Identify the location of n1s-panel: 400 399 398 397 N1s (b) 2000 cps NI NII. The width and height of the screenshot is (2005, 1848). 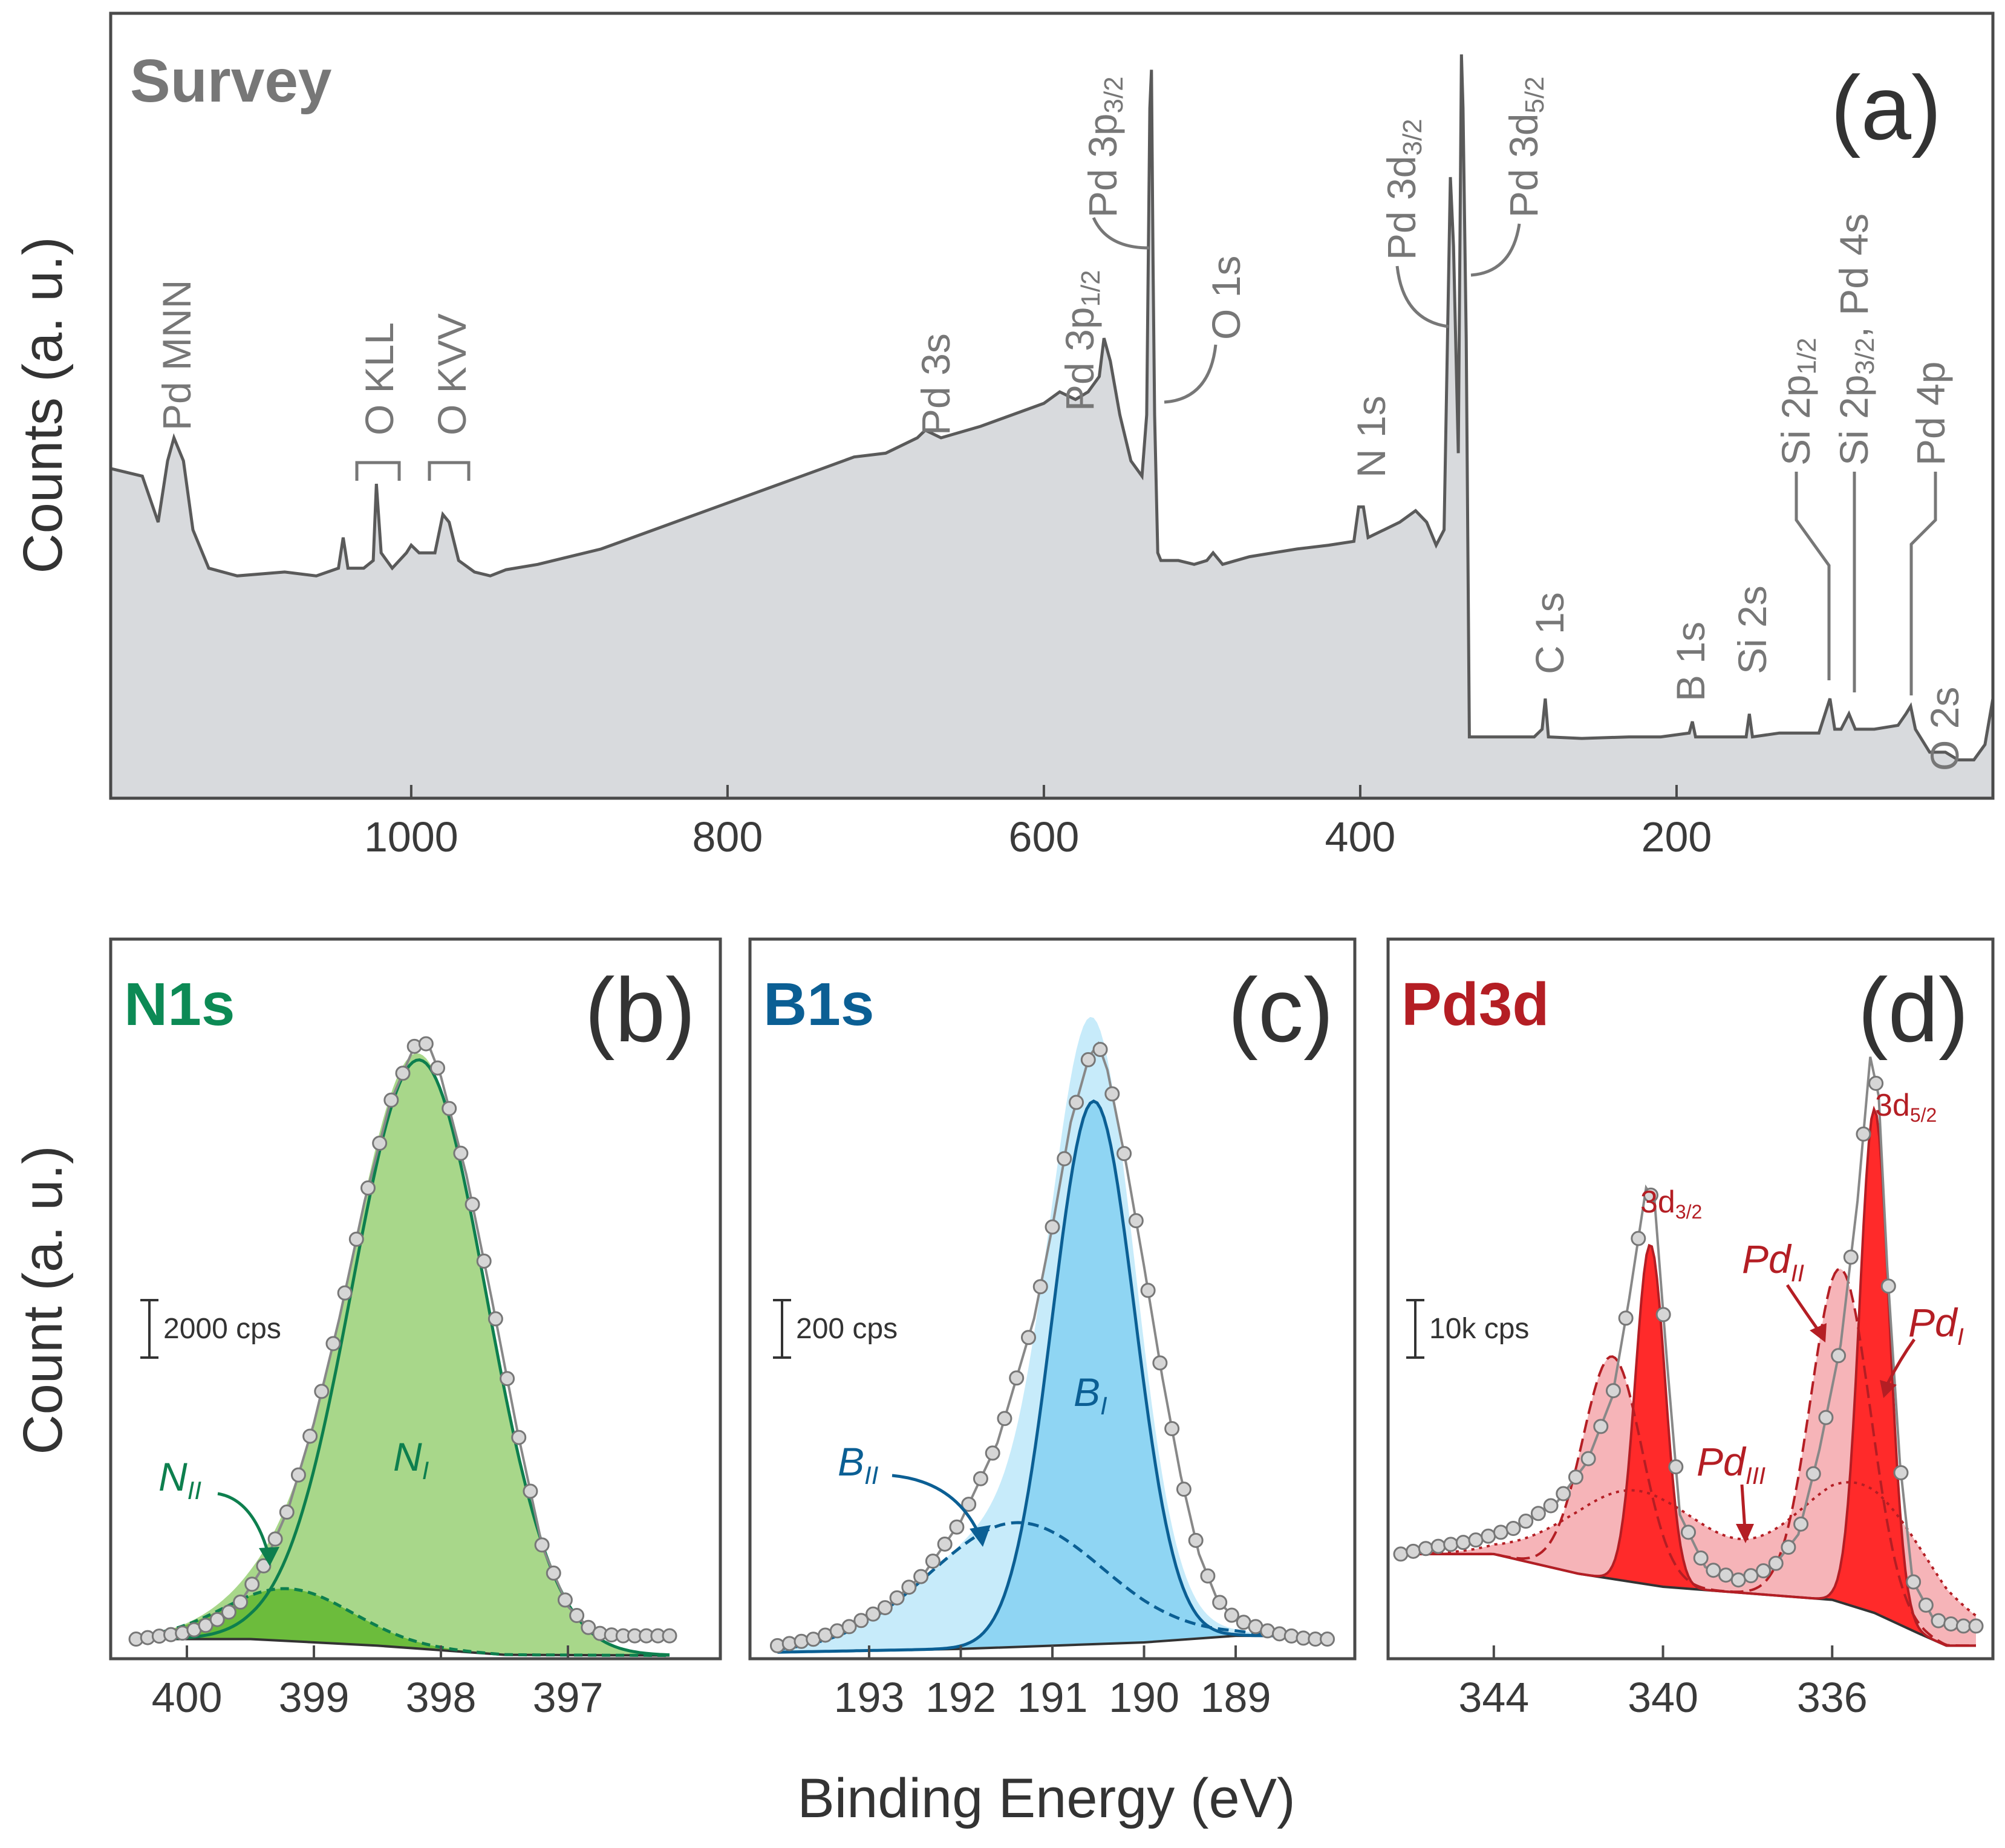
(415, 1329).